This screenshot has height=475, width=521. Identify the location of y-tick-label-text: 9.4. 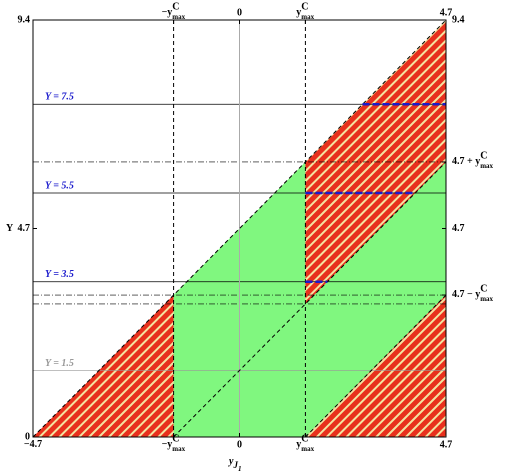
(24, 19).